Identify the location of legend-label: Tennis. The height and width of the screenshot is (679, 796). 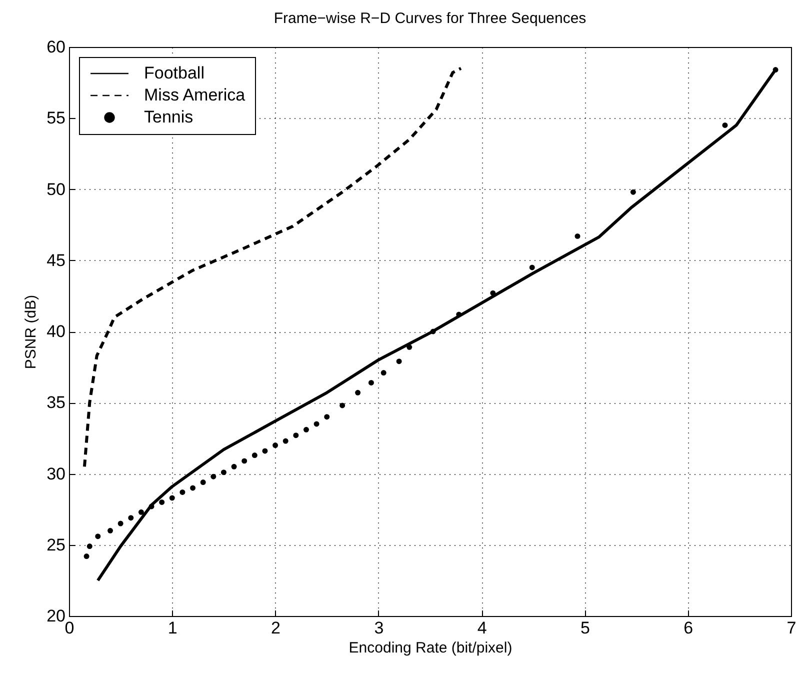
(169, 117).